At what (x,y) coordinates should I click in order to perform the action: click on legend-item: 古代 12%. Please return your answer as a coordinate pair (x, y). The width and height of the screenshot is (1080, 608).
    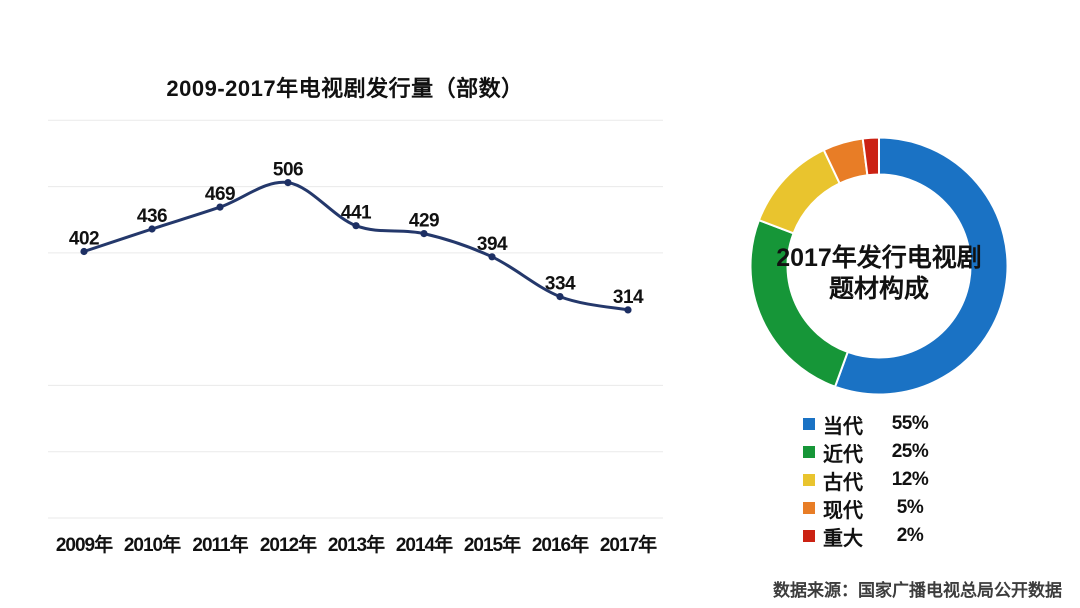
    Looking at the image, I should click on (871, 480).